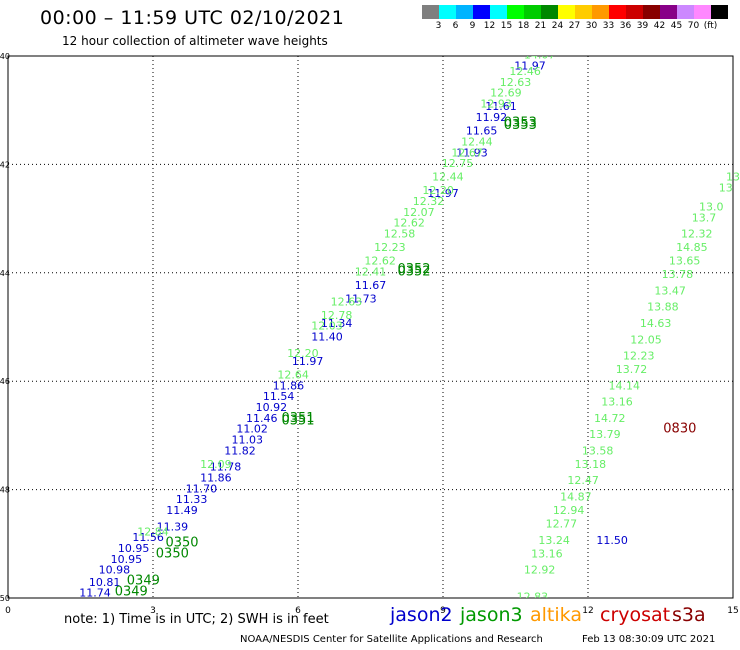 The width and height of the screenshot is (740, 650). What do you see at coordinates (689, 615) in the screenshot?
I see `satellite-label-s3a: s3a` at bounding box center [689, 615].